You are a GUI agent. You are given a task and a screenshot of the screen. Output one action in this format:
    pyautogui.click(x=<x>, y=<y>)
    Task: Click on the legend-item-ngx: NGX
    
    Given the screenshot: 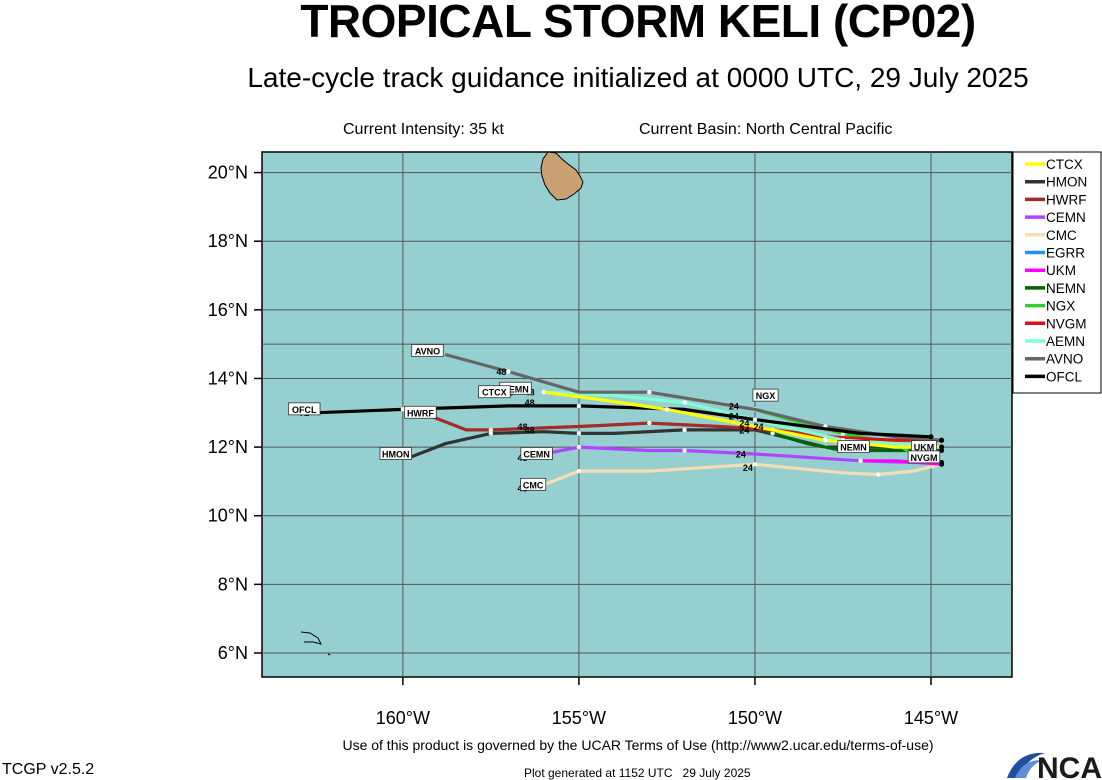 What is the action you would take?
    pyautogui.click(x=1050, y=306)
    